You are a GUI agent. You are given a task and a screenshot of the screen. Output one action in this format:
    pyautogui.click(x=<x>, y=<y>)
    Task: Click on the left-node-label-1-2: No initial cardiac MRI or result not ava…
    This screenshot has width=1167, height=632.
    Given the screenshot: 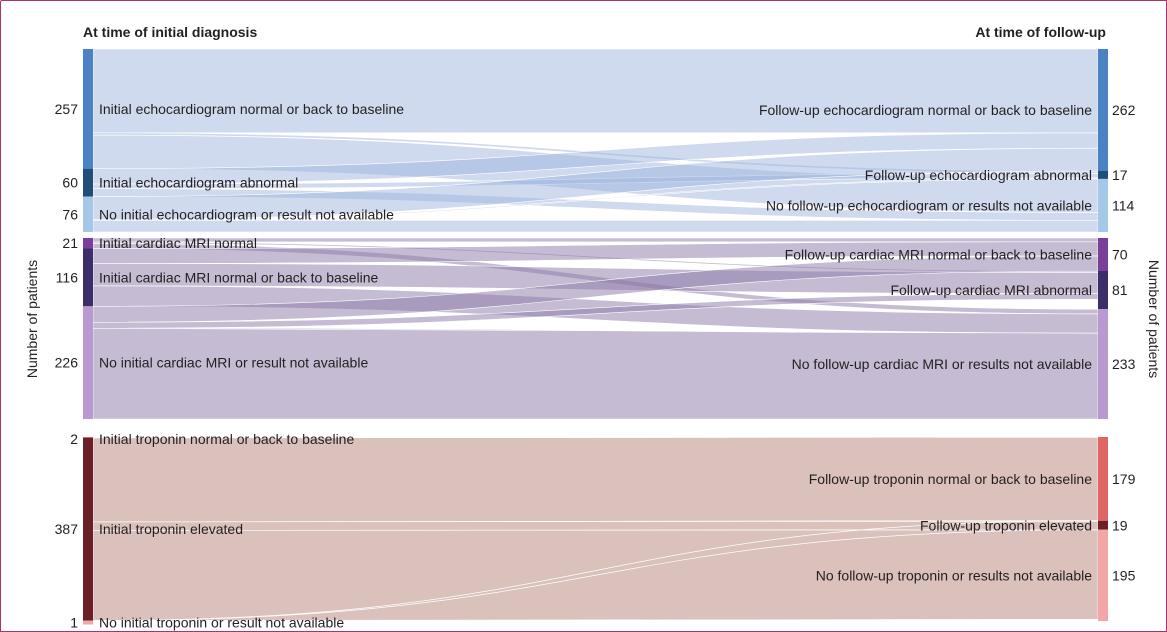 What is the action you would take?
    pyautogui.click(x=233, y=363)
    